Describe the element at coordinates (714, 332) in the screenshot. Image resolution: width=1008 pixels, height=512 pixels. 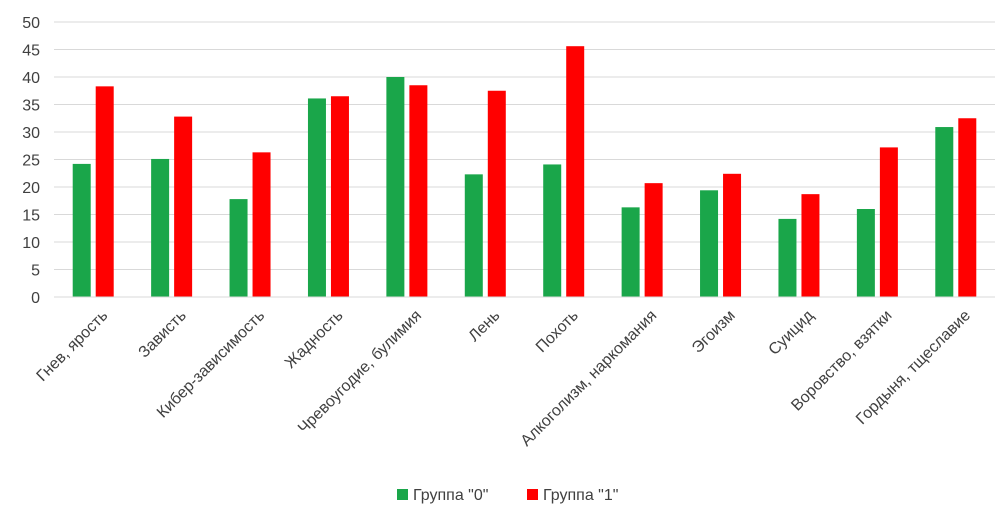
I see `x-category-label: Эгоизм` at that location.